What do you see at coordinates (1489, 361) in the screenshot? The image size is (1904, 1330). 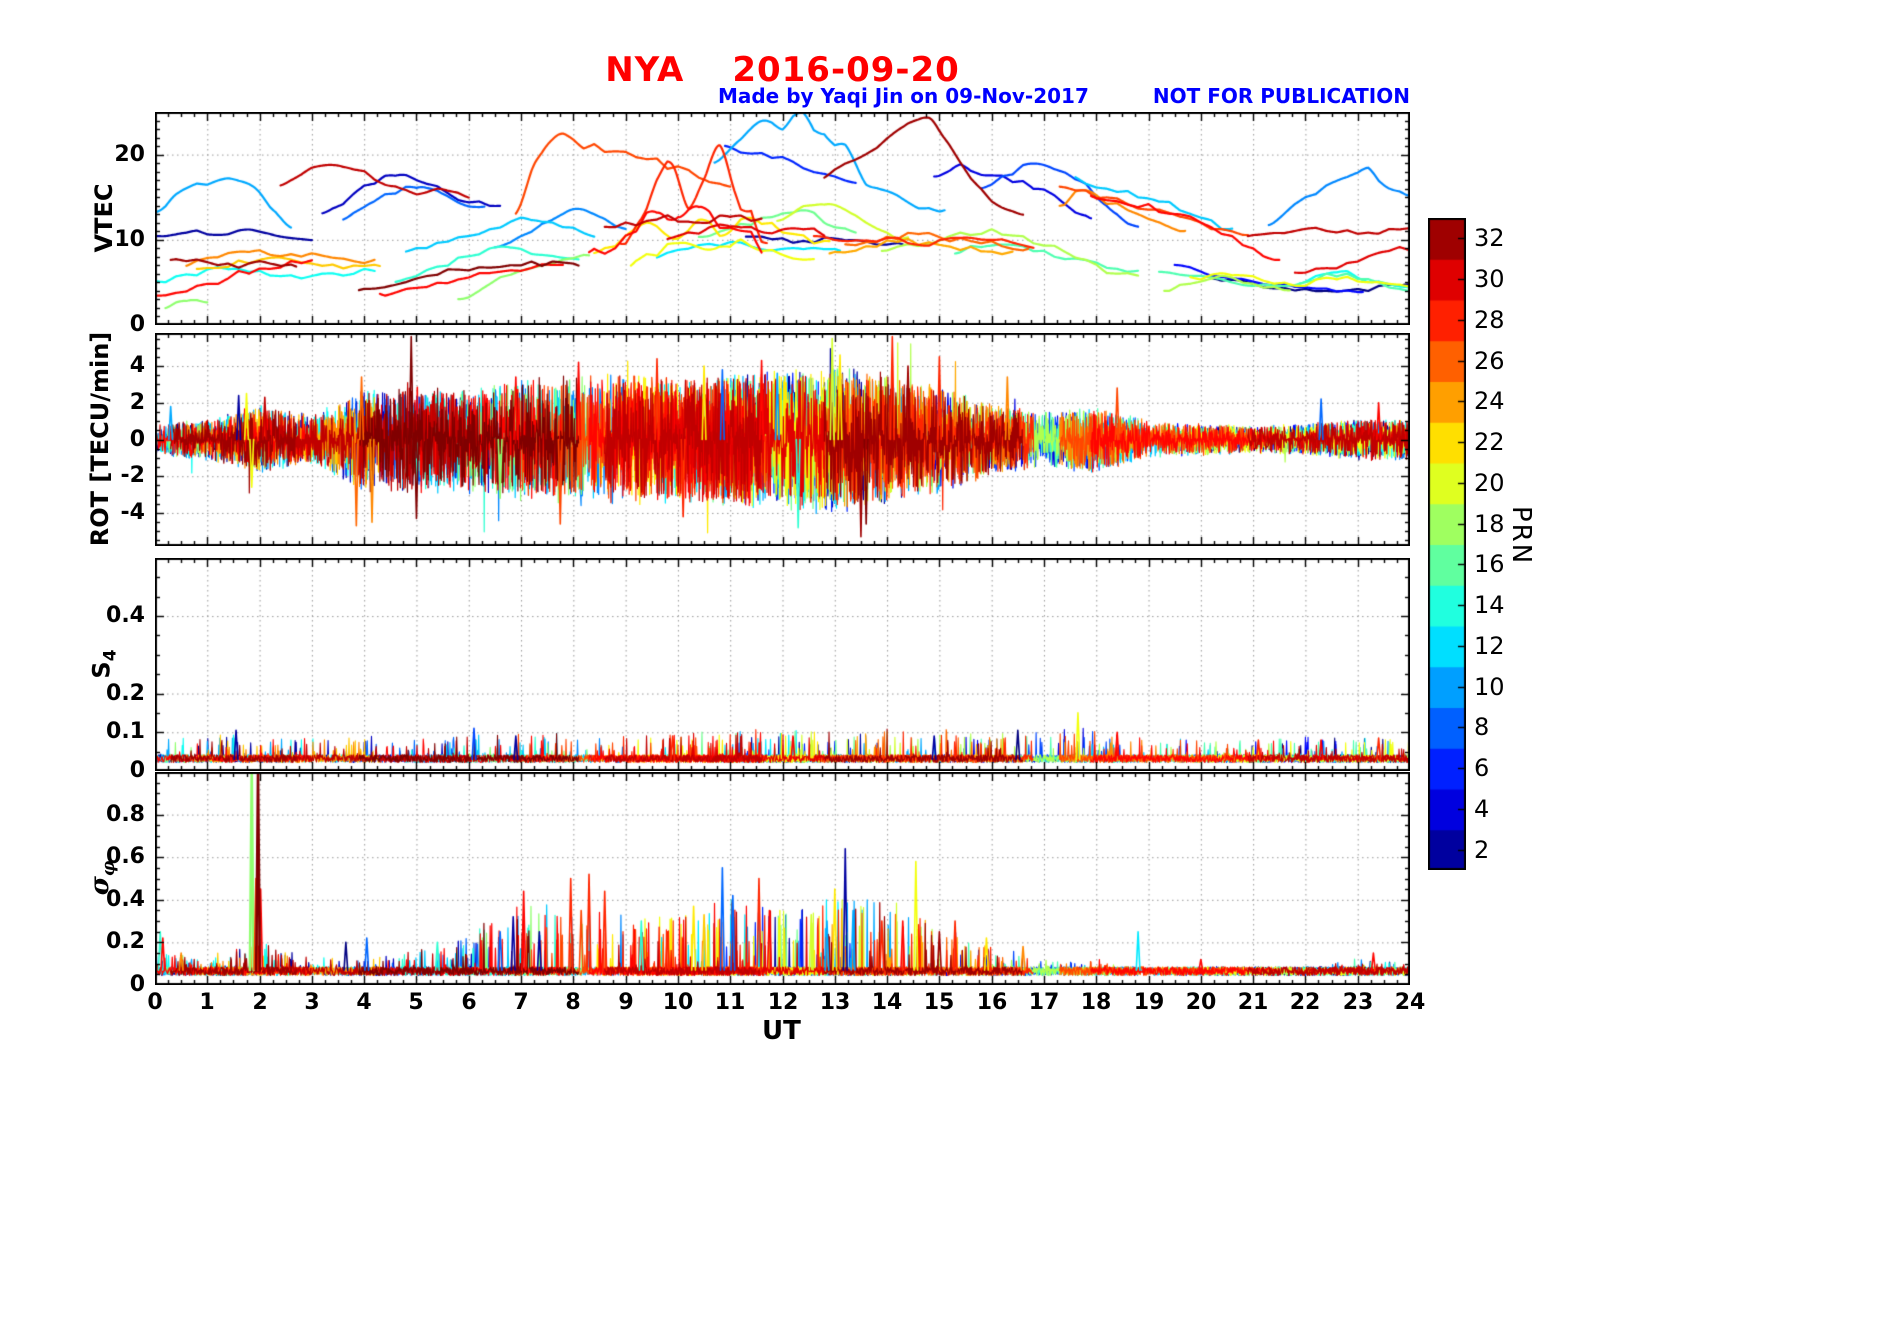 I see `colorbar-tick-label: 26` at bounding box center [1489, 361].